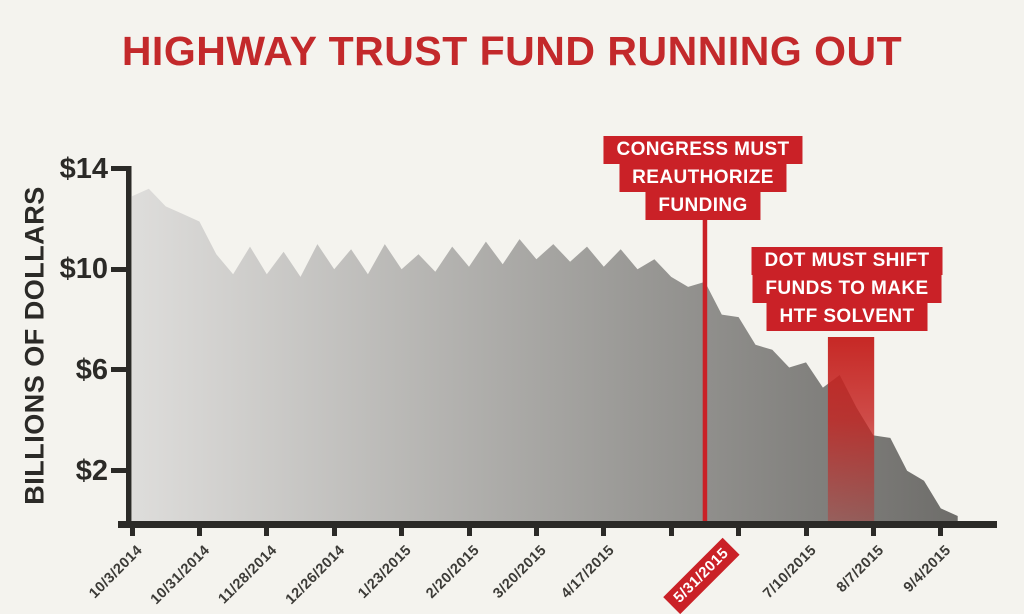  Describe the element at coordinates (83, 168) in the screenshot. I see `y-axis-label: $14` at that location.